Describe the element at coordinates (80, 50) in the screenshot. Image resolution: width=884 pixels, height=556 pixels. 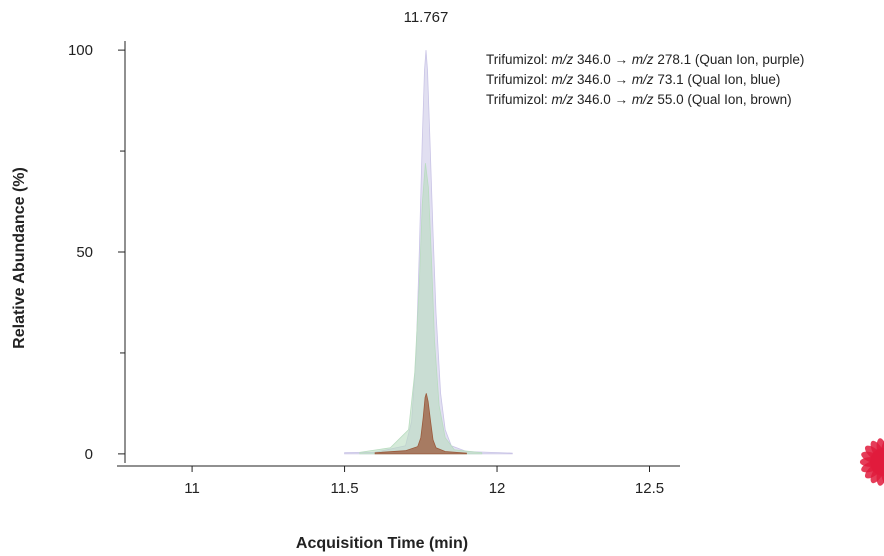
I see `y-tick-label: 100` at that location.